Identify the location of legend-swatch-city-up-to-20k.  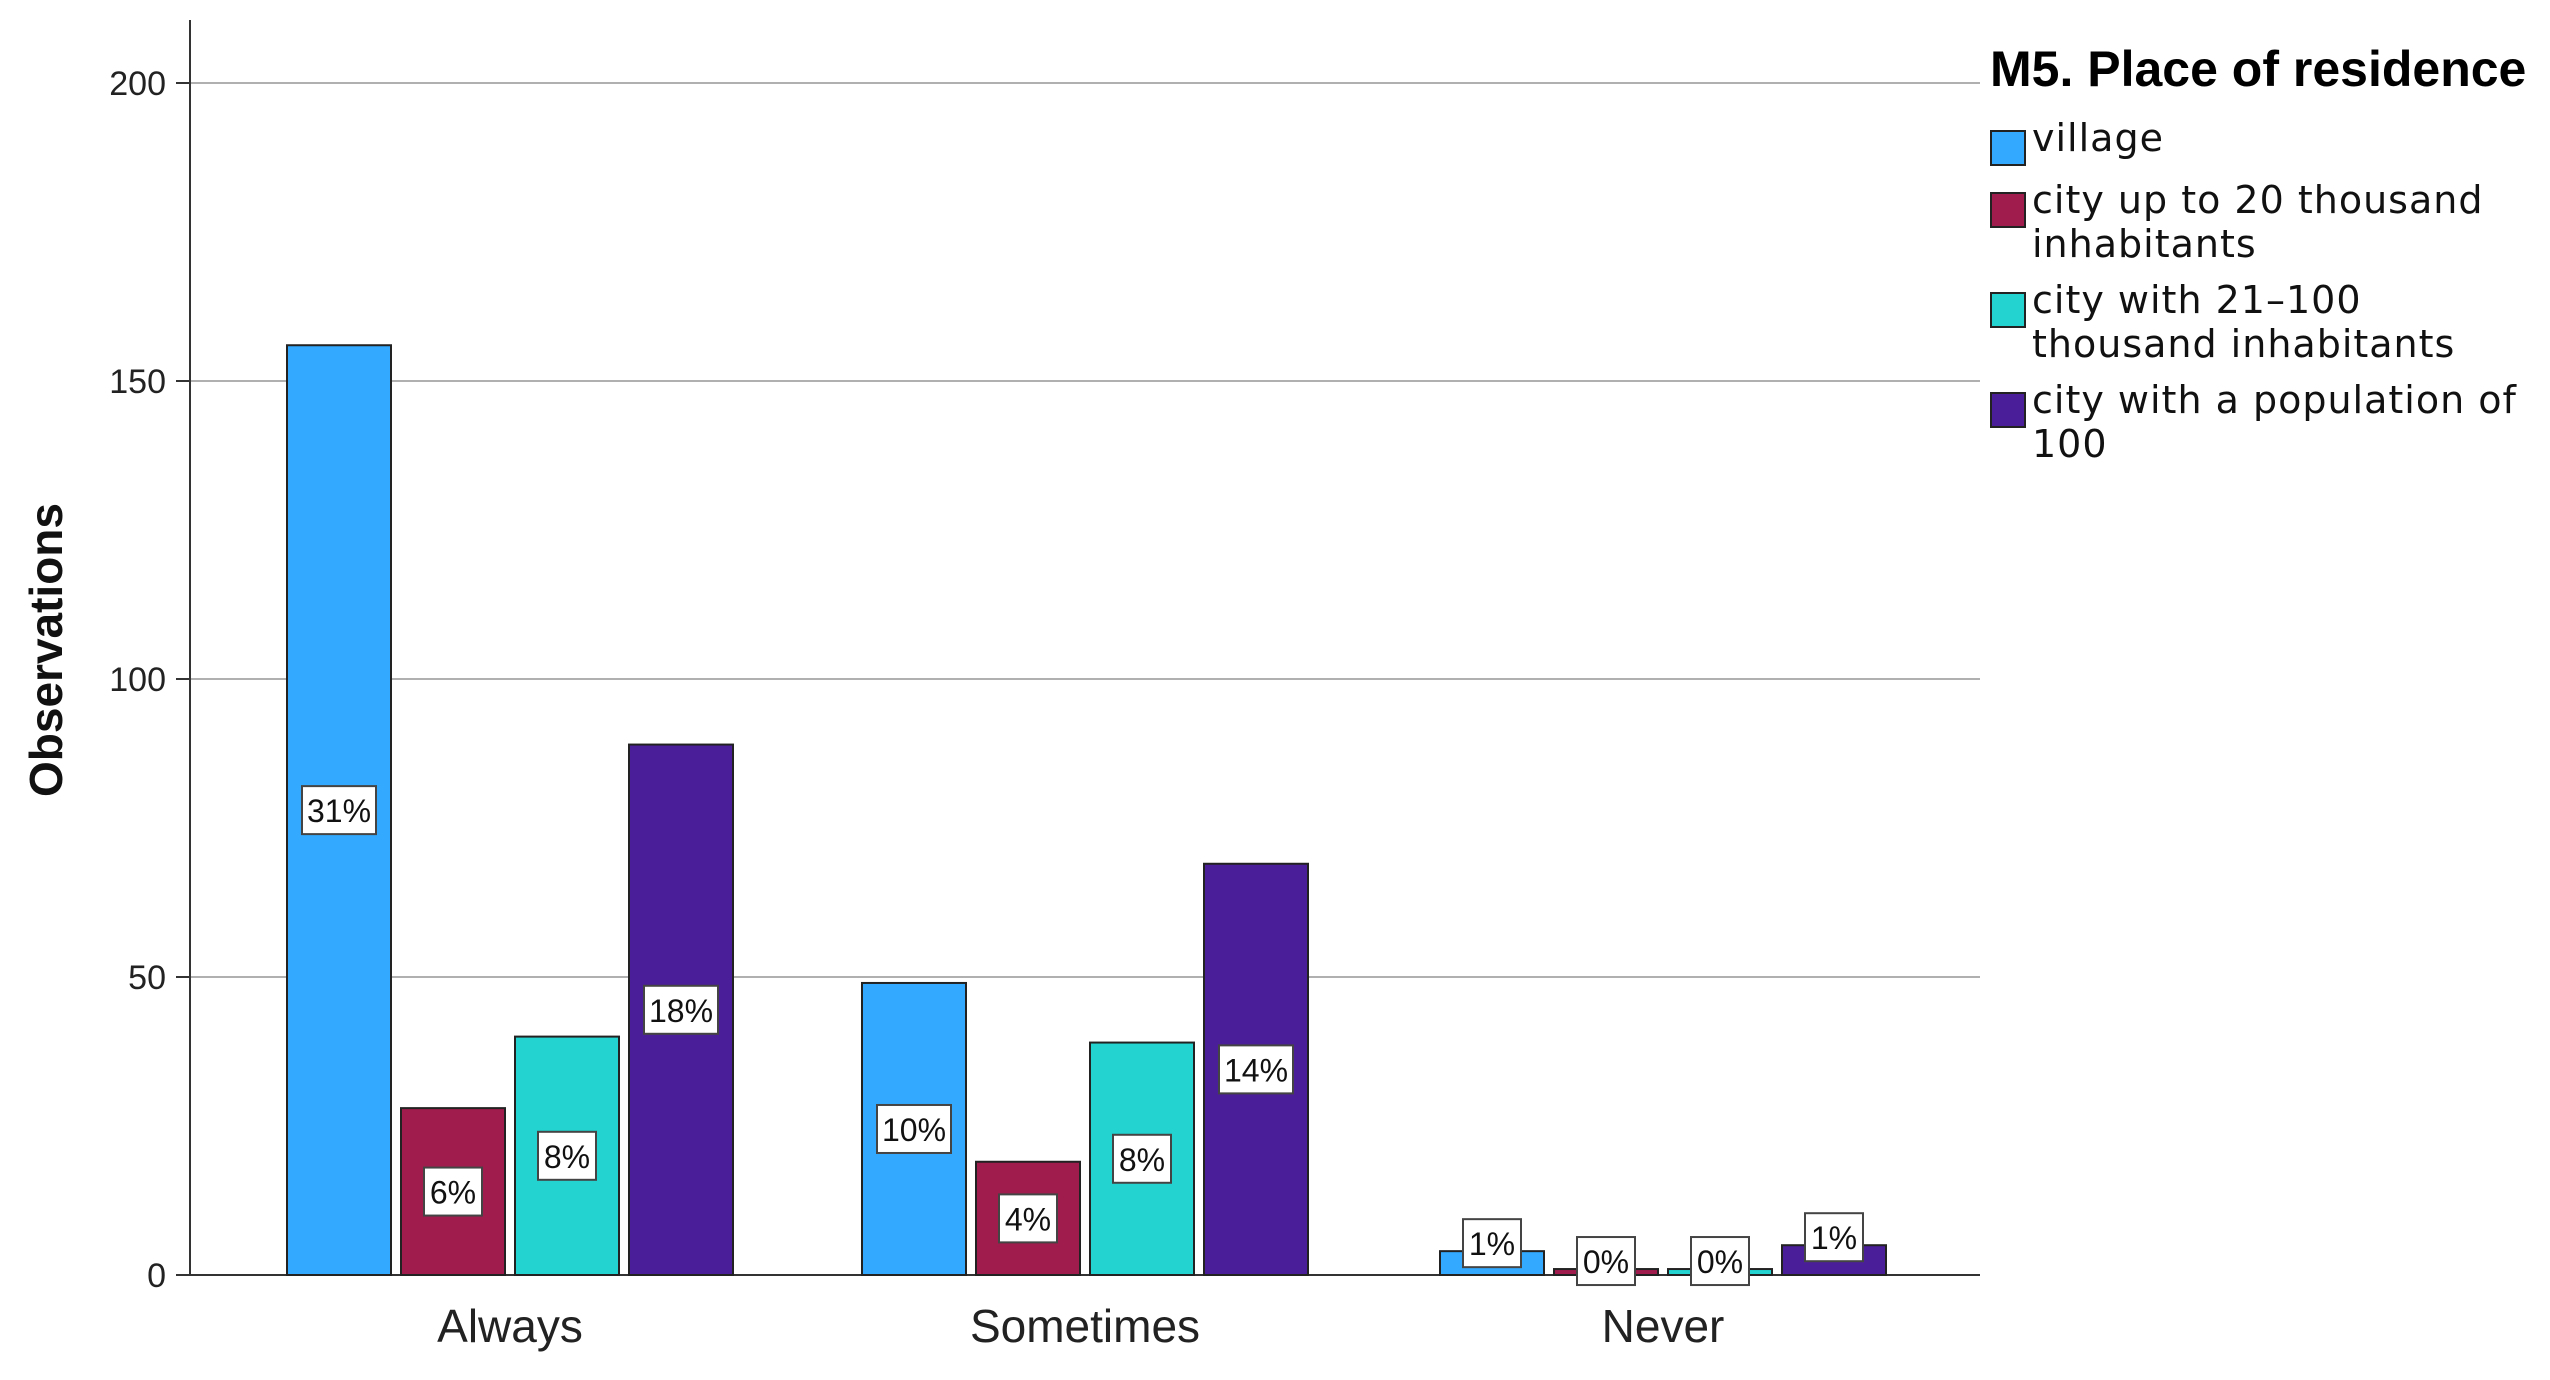
(2008, 210).